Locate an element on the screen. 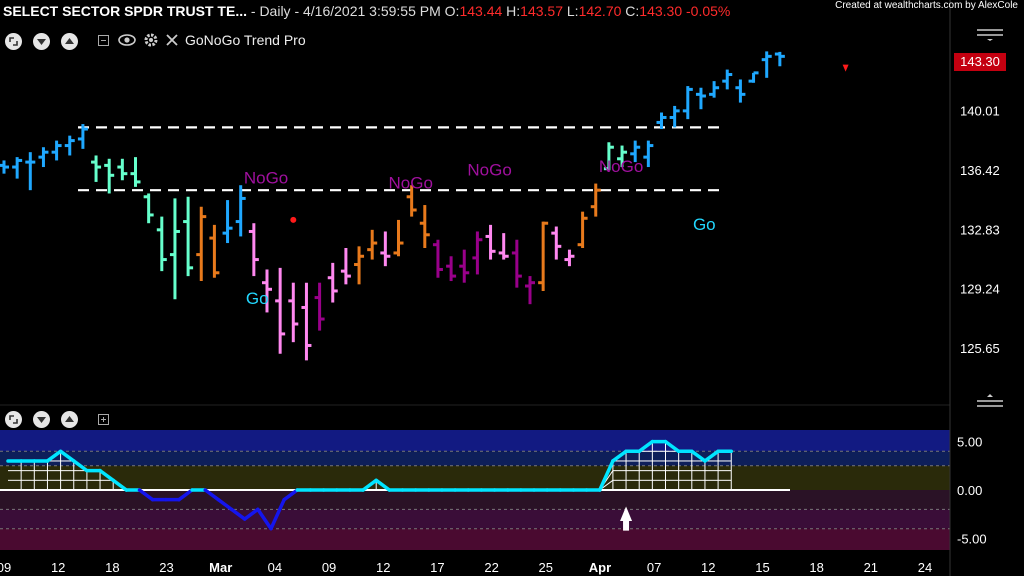 This screenshot has height=576, width=1024. close-icon is located at coordinates (172, 42).